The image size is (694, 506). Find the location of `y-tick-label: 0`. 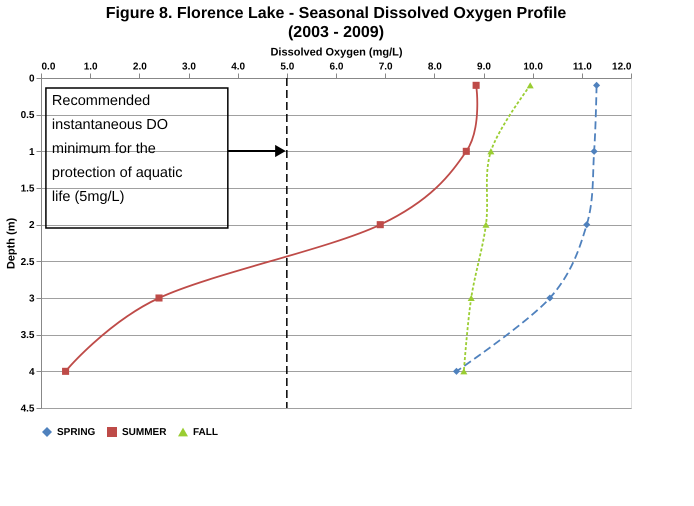

y-tick-label: 0 is located at coordinates (31, 79).